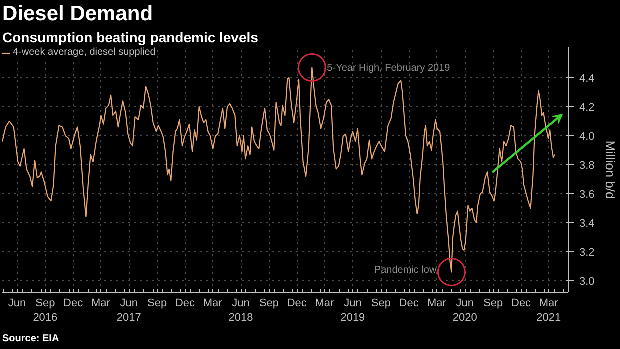 The height and width of the screenshot is (349, 620). Describe the element at coordinates (587, 136) in the screenshot. I see `y-tick-label: 4.0` at that location.